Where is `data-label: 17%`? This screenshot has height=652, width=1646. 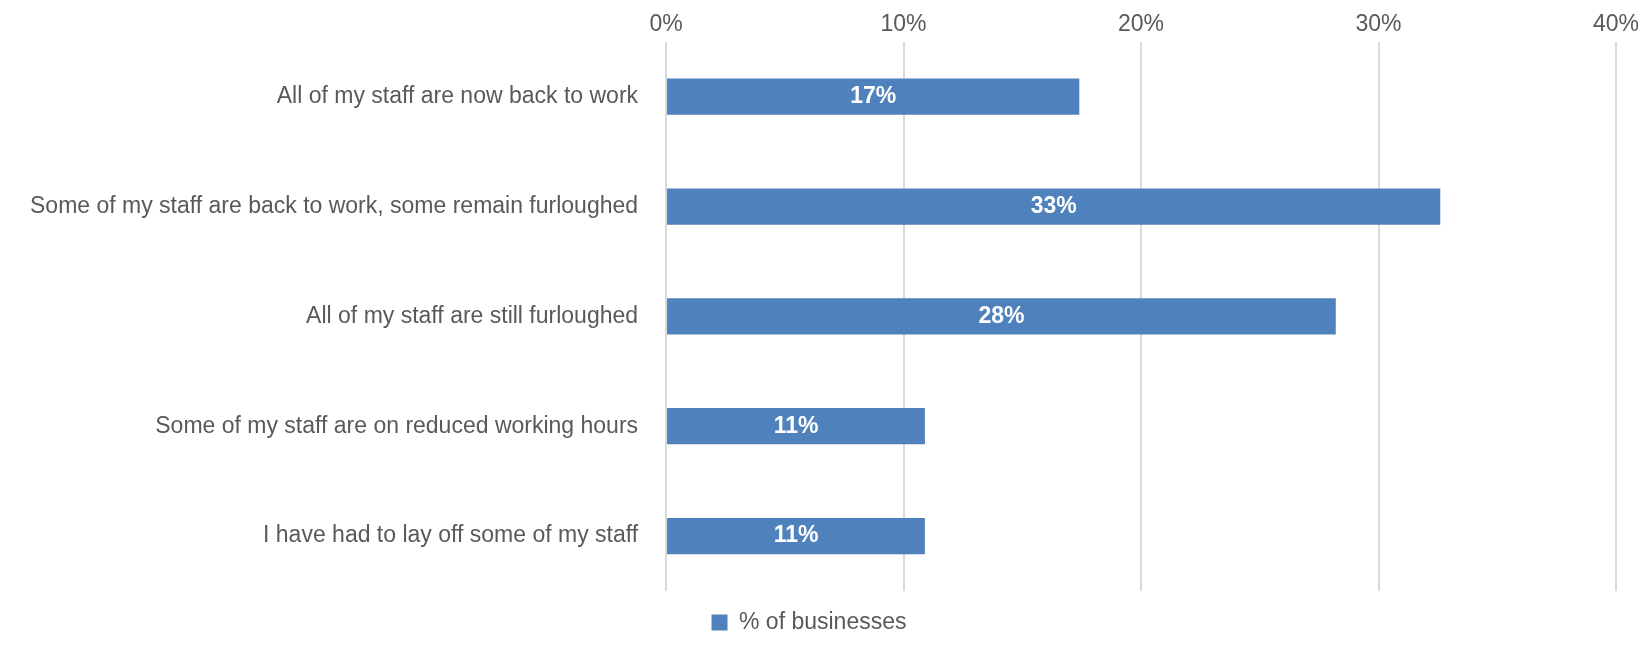
data-label: 17% is located at coordinates (873, 95).